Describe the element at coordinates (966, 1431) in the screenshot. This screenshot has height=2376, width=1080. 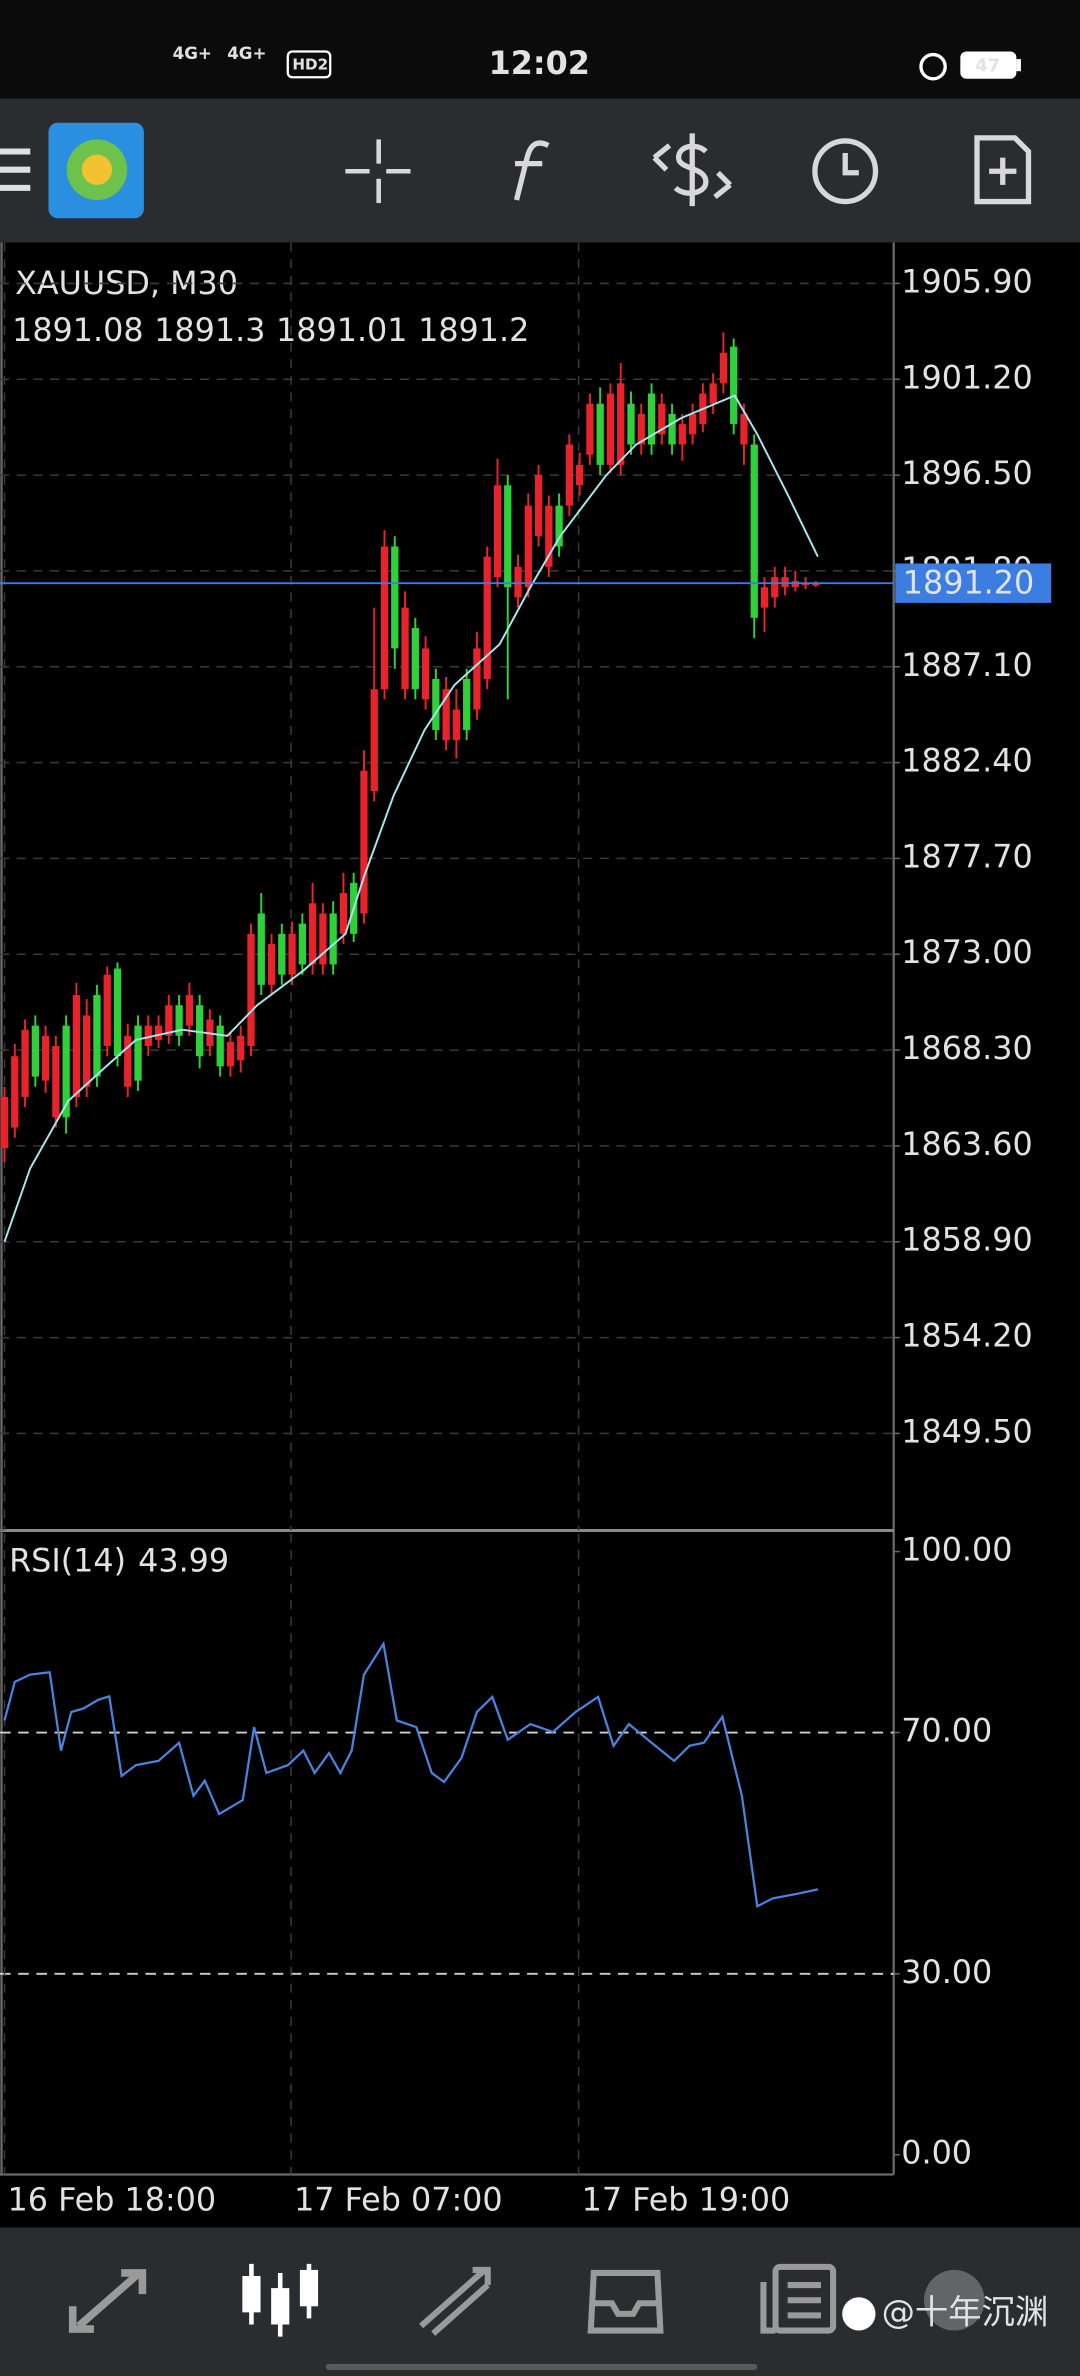
I see `y-tick-label: 1849.50` at that location.